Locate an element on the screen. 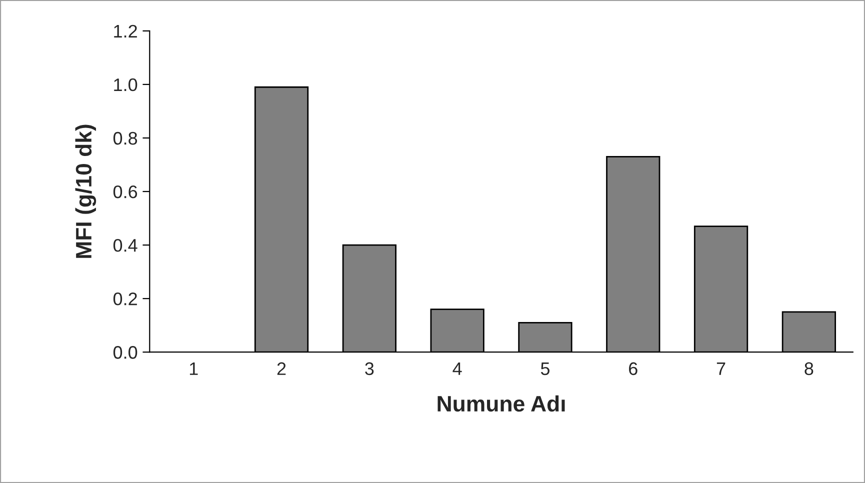  x-tick-label: 5 is located at coordinates (545, 369).